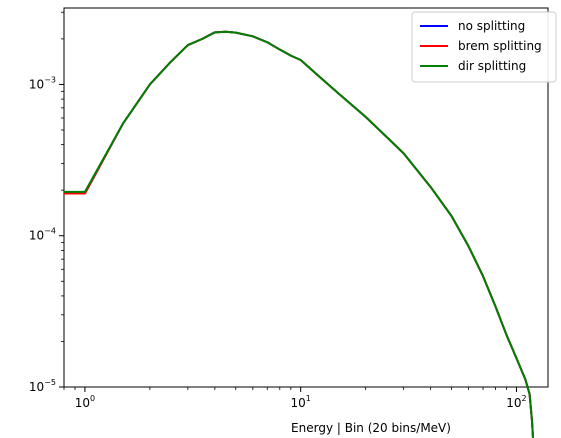  Describe the element at coordinates (42, 386) in the screenshot. I see `y-tick-label: 10⁻⁵` at that location.